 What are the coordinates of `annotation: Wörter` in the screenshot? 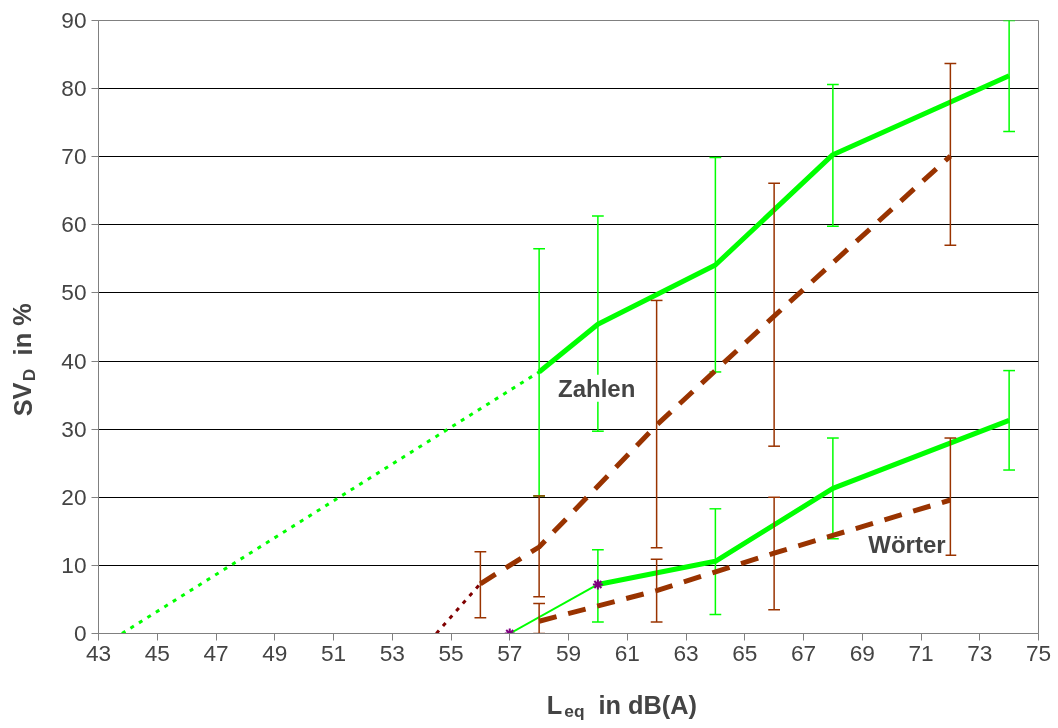 It's located at (907, 545).